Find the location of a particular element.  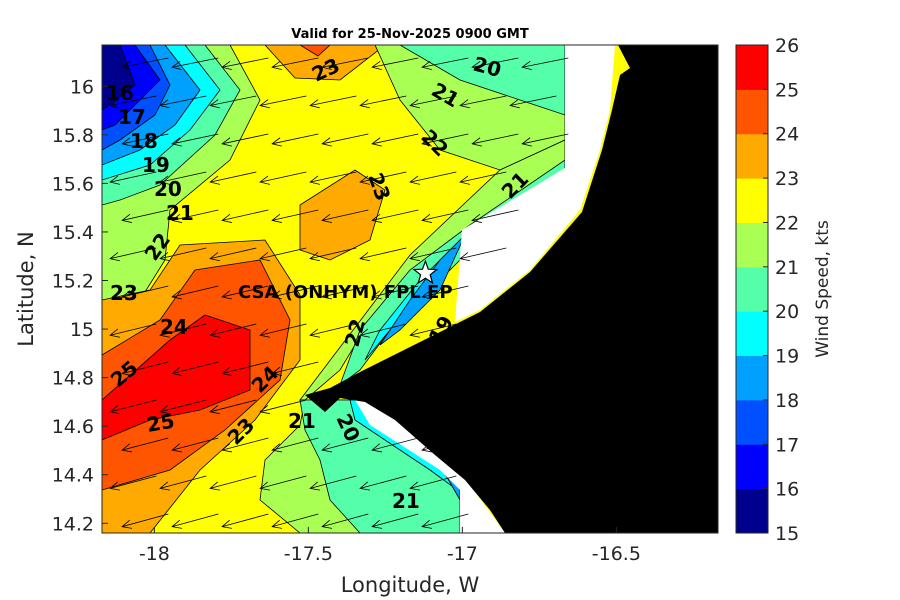

y-tick-label: 15.8 is located at coordinates (73, 136).